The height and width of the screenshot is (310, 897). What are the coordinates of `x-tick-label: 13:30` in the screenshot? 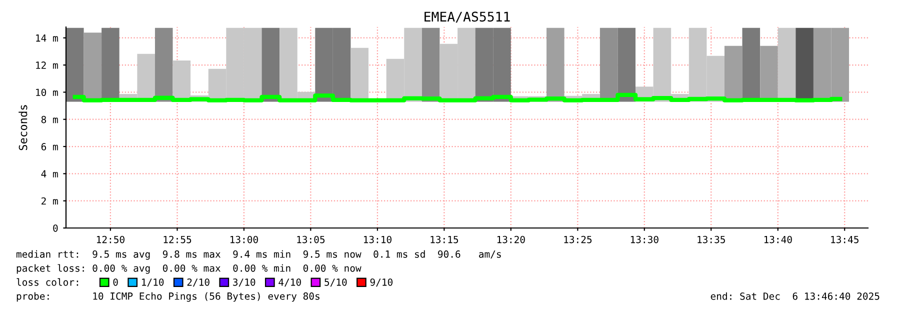 It's located at (644, 240).